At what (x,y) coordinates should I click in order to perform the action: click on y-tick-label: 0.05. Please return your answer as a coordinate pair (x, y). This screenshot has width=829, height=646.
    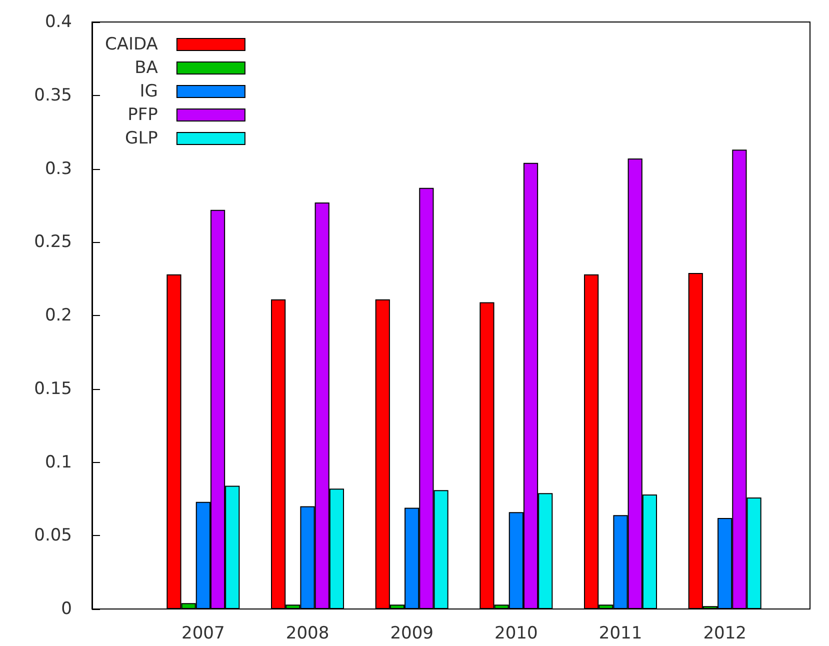
    Looking at the image, I should click on (53, 536).